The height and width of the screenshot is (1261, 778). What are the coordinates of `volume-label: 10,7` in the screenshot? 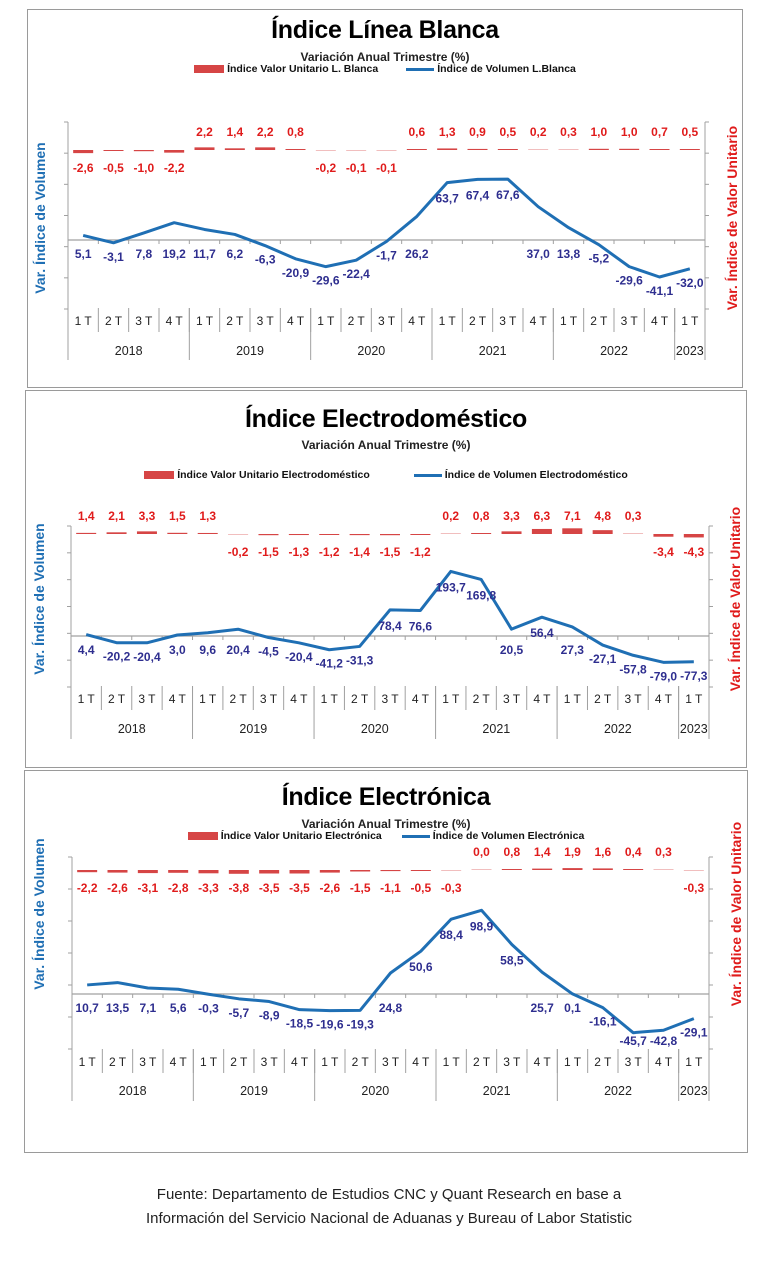 It's located at (87, 1008).